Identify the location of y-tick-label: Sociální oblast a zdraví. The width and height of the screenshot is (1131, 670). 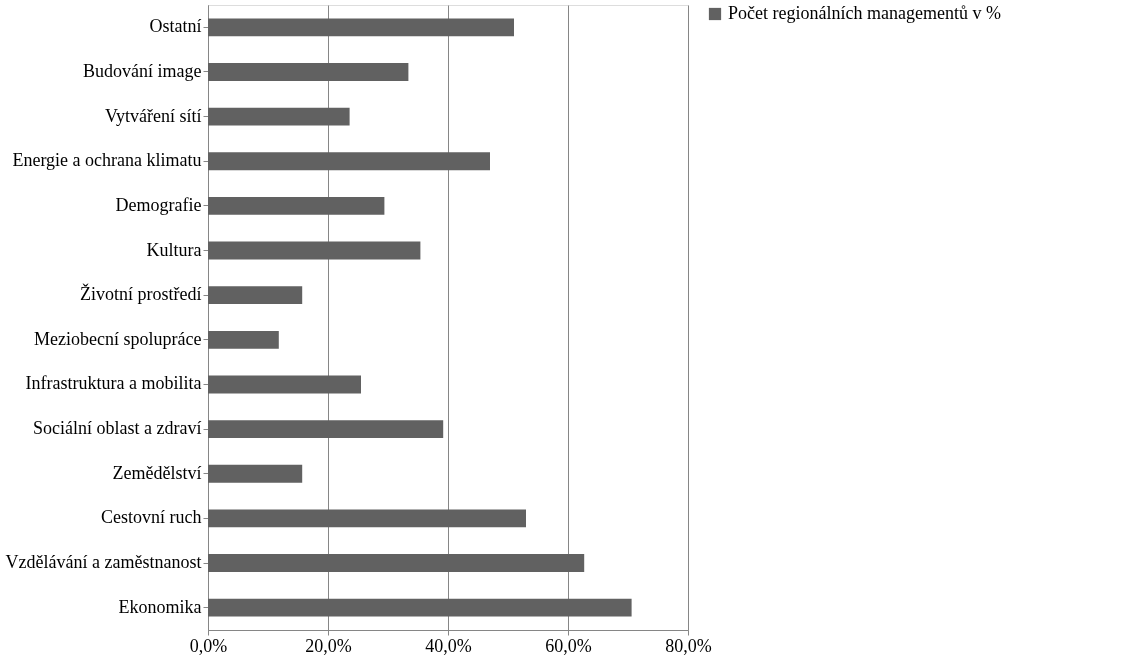
(117, 428).